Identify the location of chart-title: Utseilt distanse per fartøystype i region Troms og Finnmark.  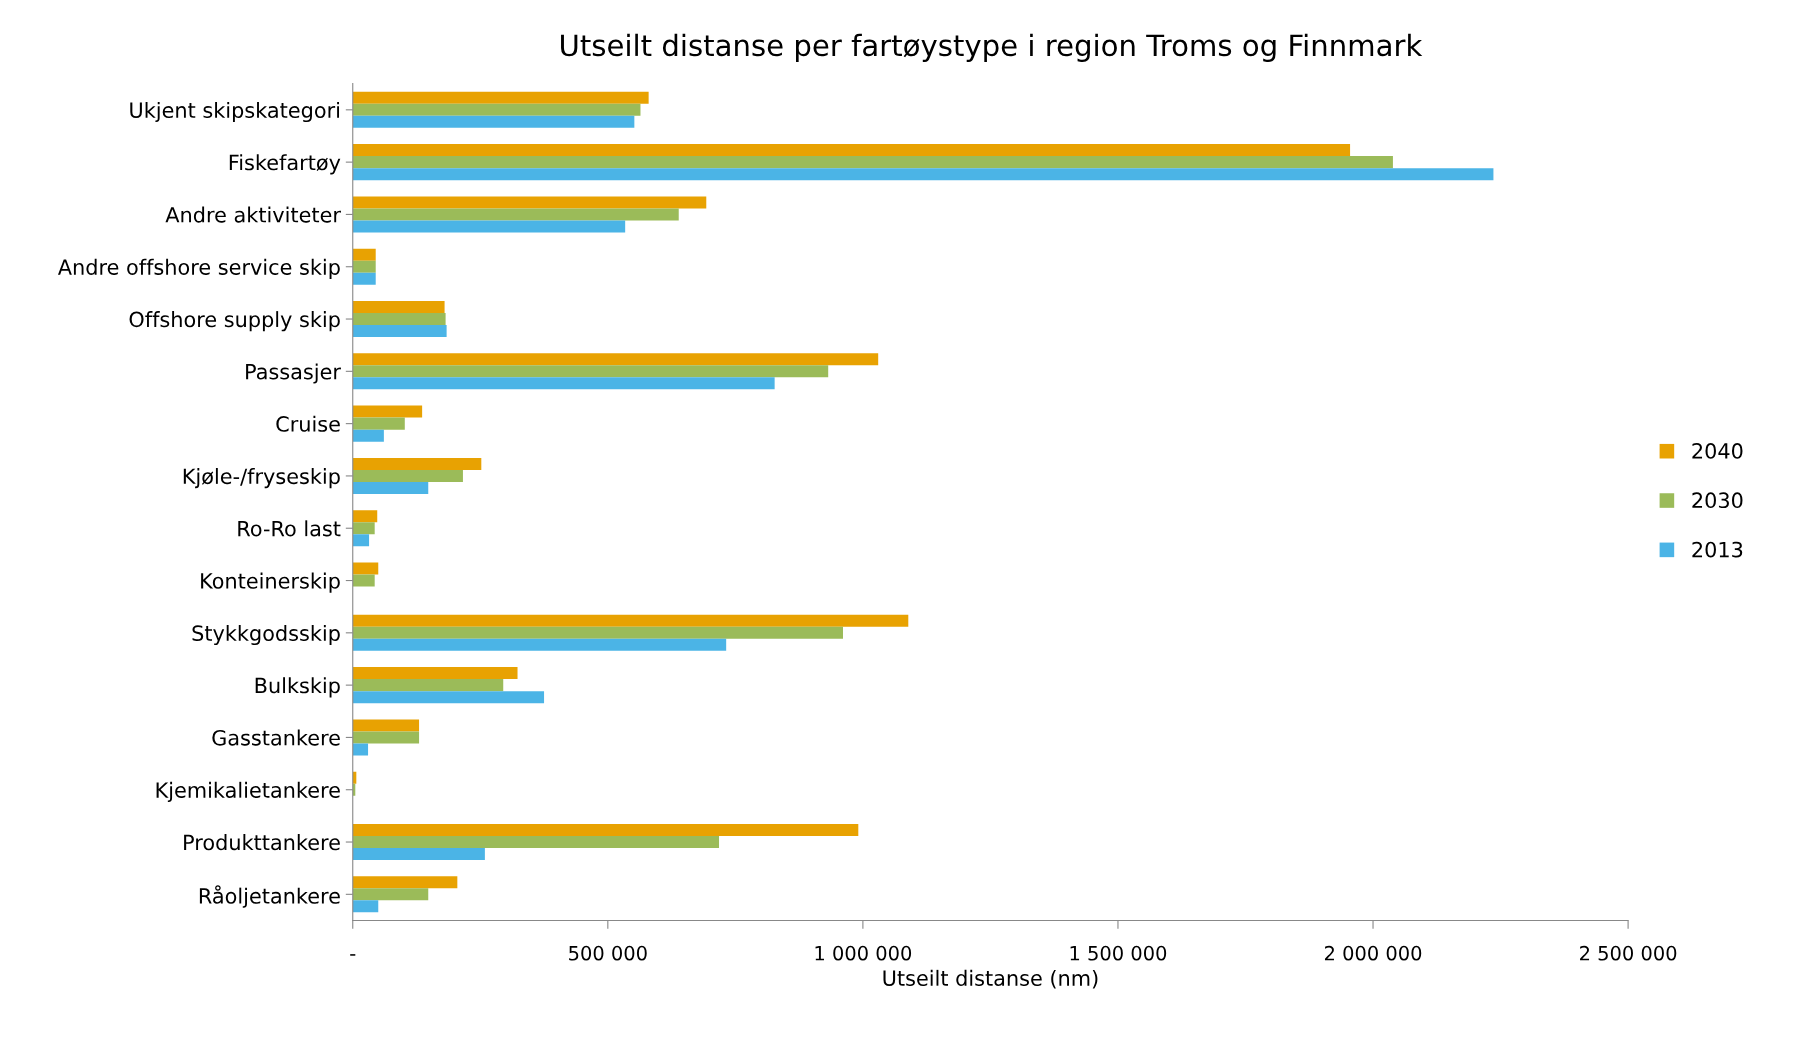
(992, 47).